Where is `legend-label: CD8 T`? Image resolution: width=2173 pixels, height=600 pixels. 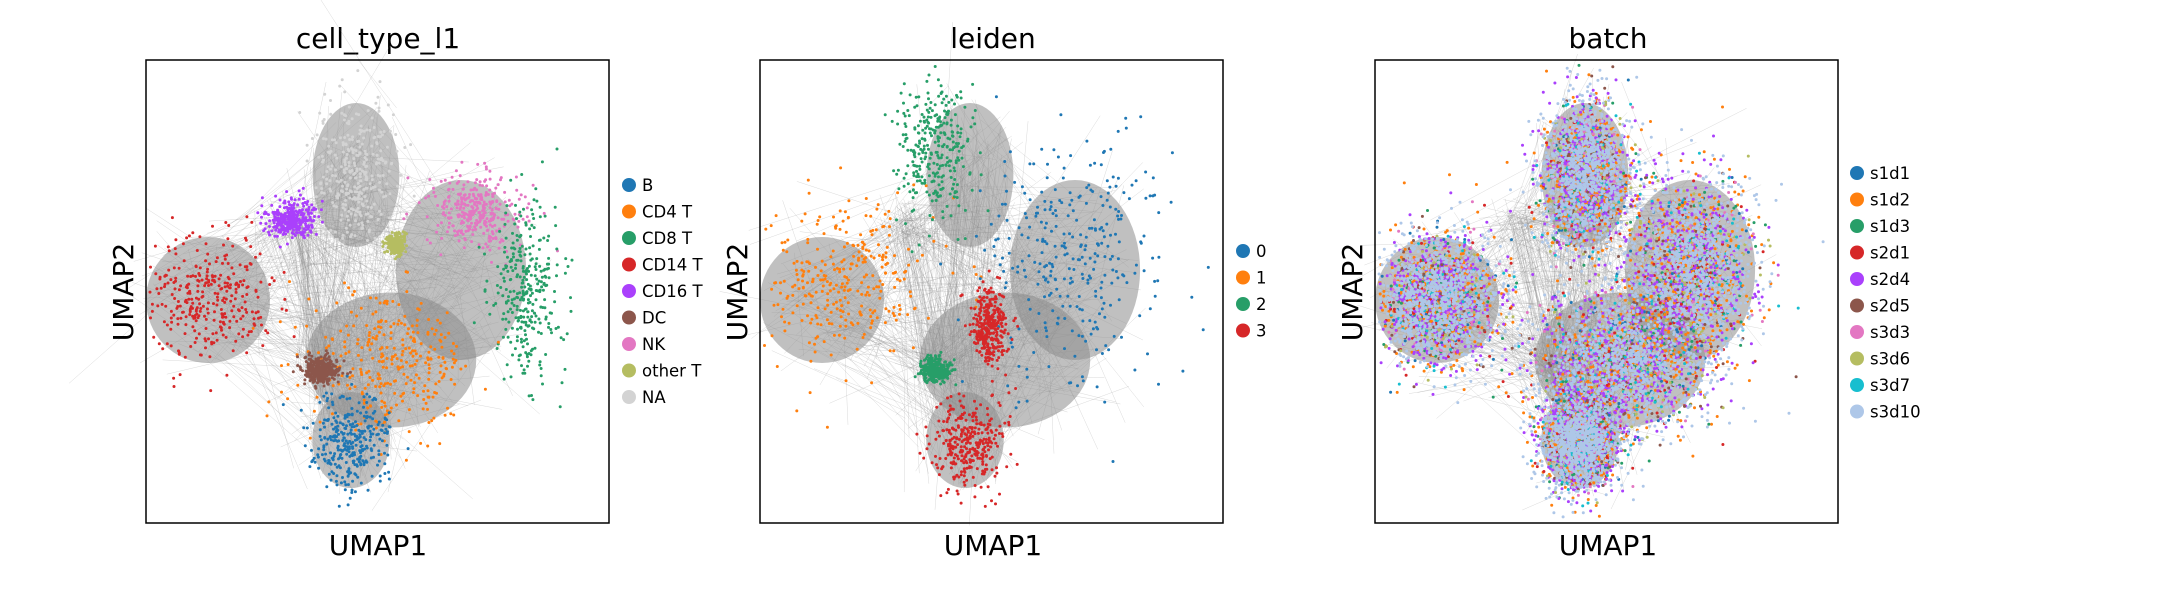
legend-label: CD8 T is located at coordinates (667, 238).